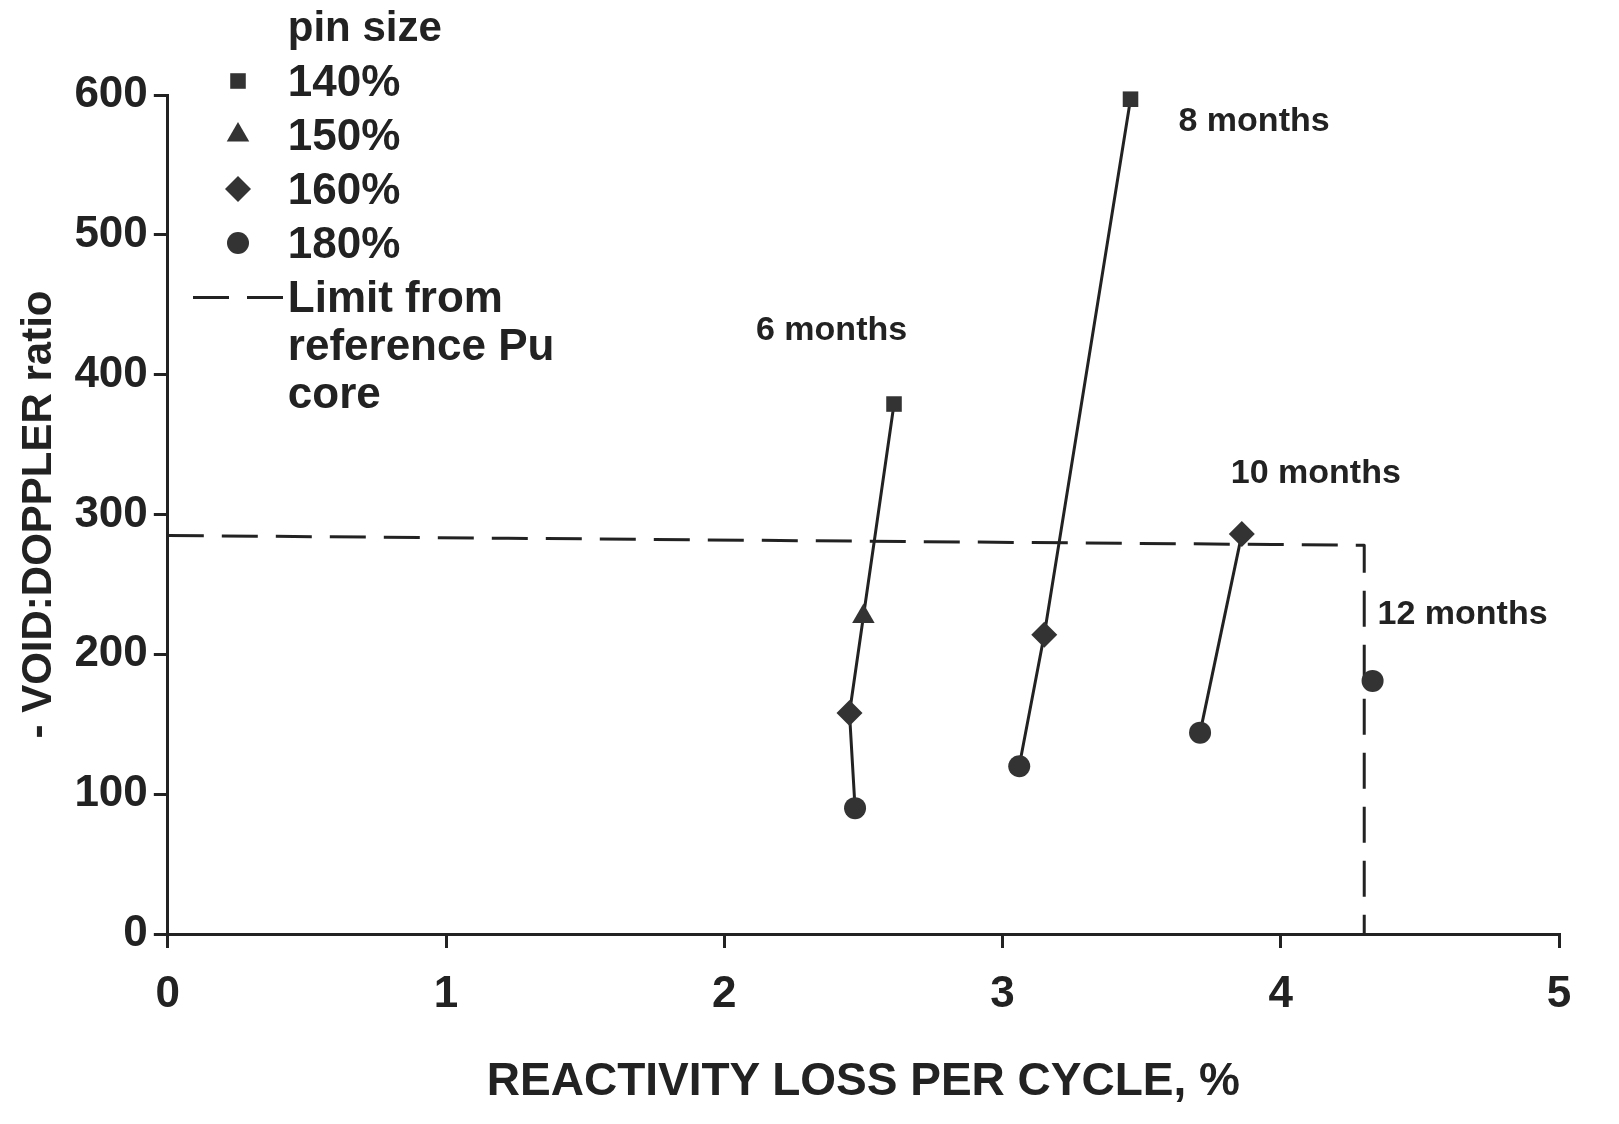 The height and width of the screenshot is (1124, 1619). I want to click on x-axis-title: REACTIVITY LOSS PER CYCLE, %, so click(863, 1079).